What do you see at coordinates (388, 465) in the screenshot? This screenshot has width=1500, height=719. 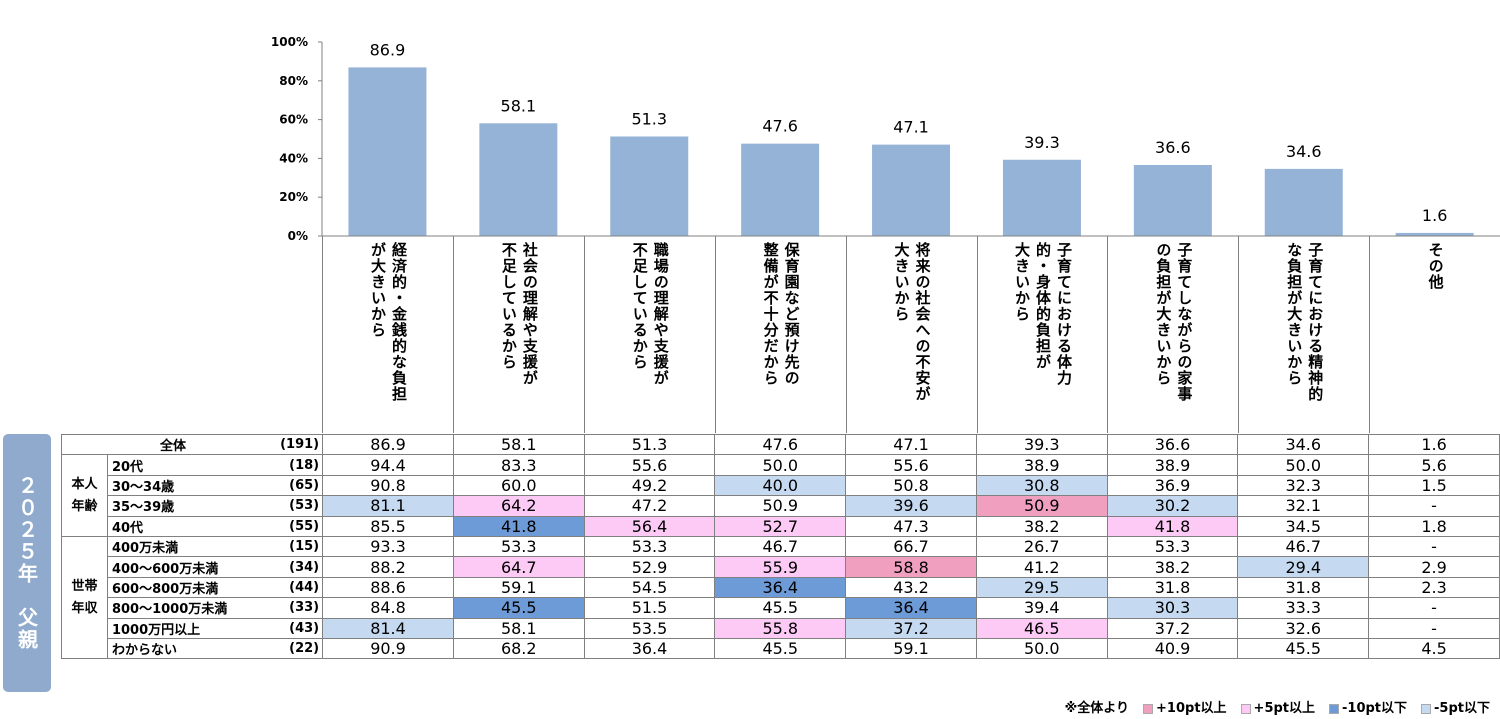 I see `value-cell: 94.4` at bounding box center [388, 465].